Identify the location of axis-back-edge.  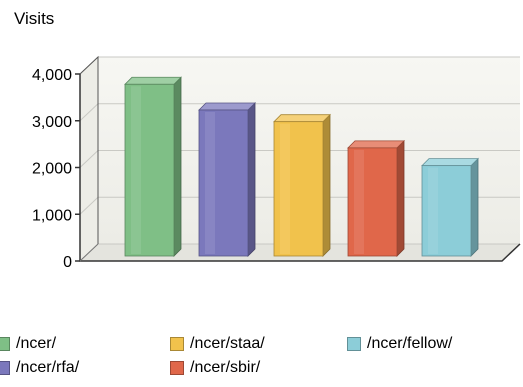
(89, 149).